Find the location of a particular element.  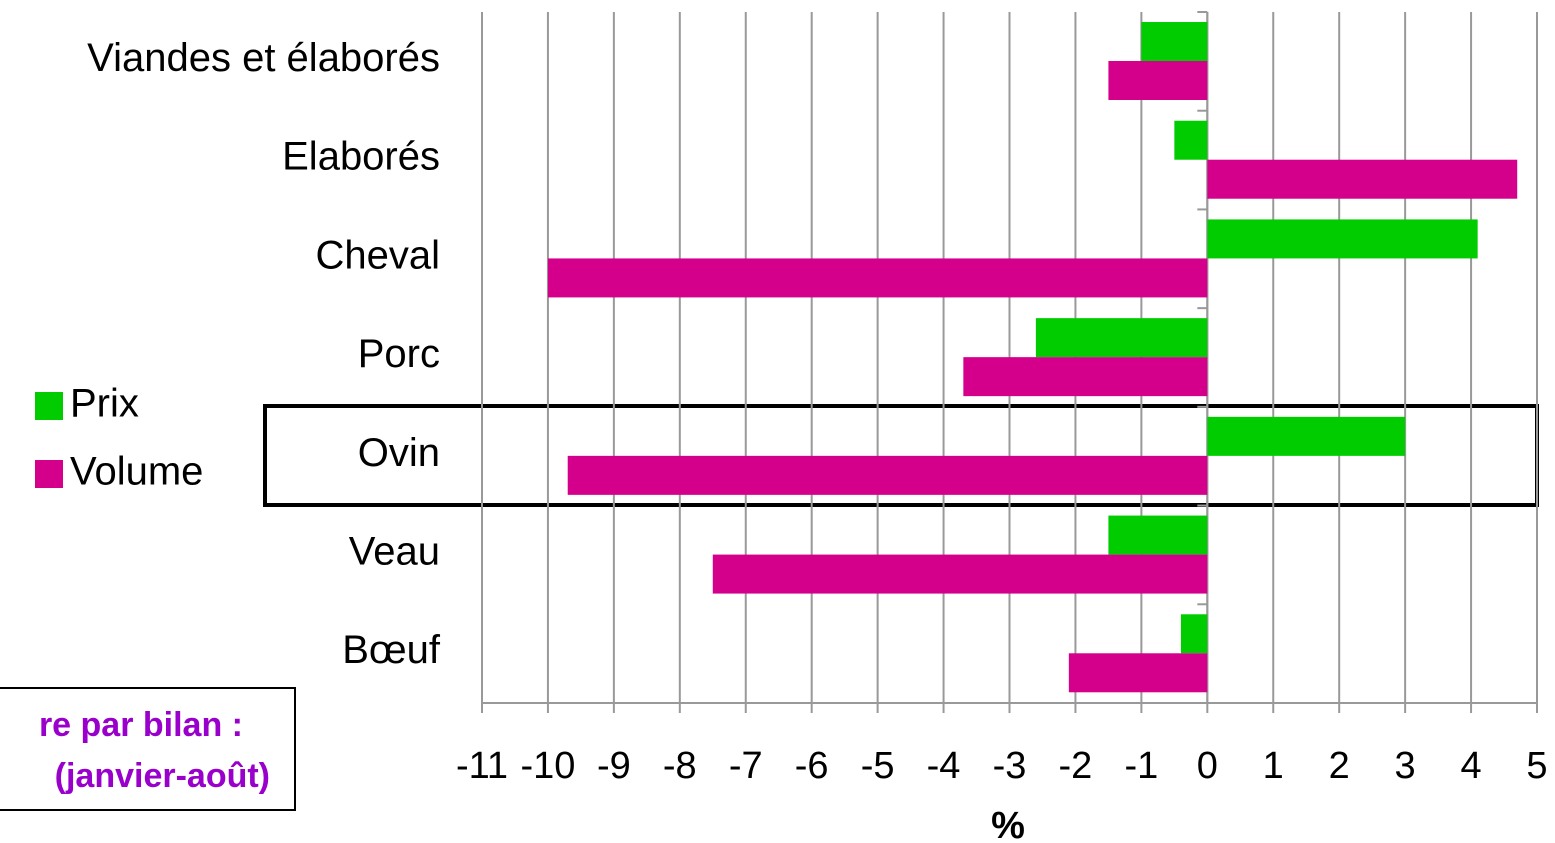

x-tick-label: -10 is located at coordinates (547, 766).